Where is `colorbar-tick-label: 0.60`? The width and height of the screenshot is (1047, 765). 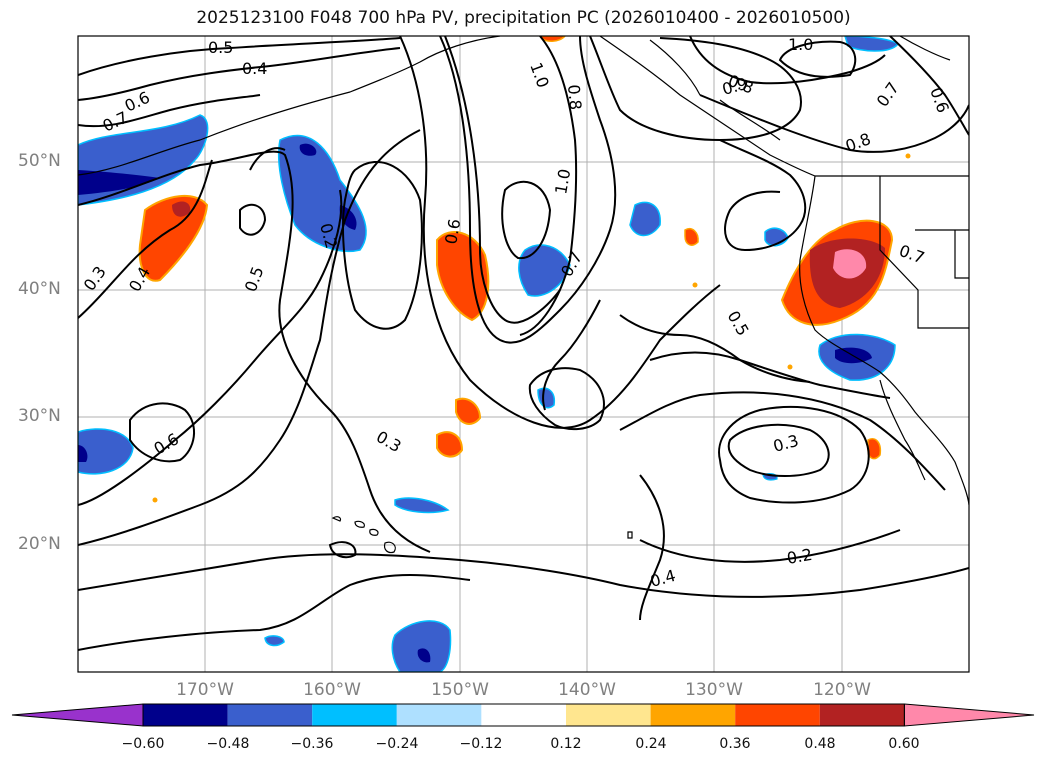 colorbar-tick-label: 0.60 is located at coordinates (904, 744).